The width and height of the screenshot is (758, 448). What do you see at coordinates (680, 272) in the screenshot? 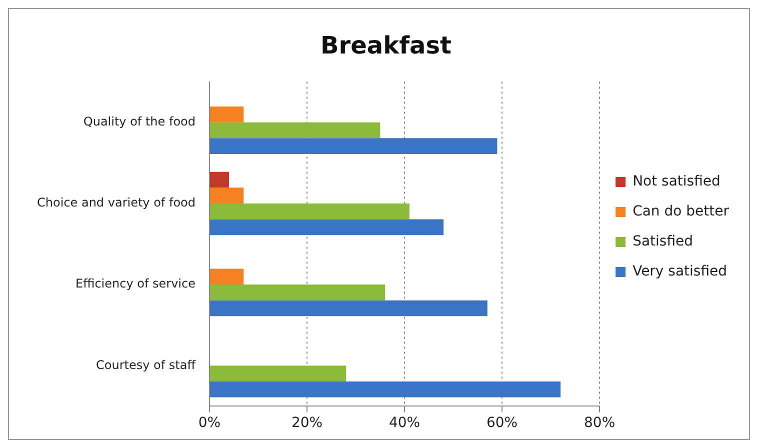
I see `legend-label: Very satisfied` at bounding box center [680, 272].